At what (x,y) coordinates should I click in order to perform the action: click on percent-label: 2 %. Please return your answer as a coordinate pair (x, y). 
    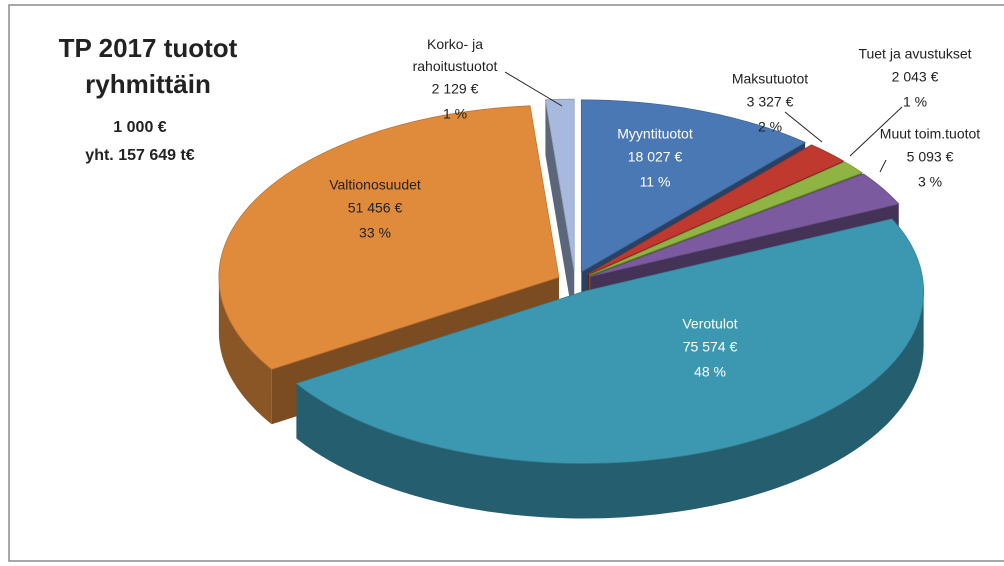
    Looking at the image, I should click on (770, 127).